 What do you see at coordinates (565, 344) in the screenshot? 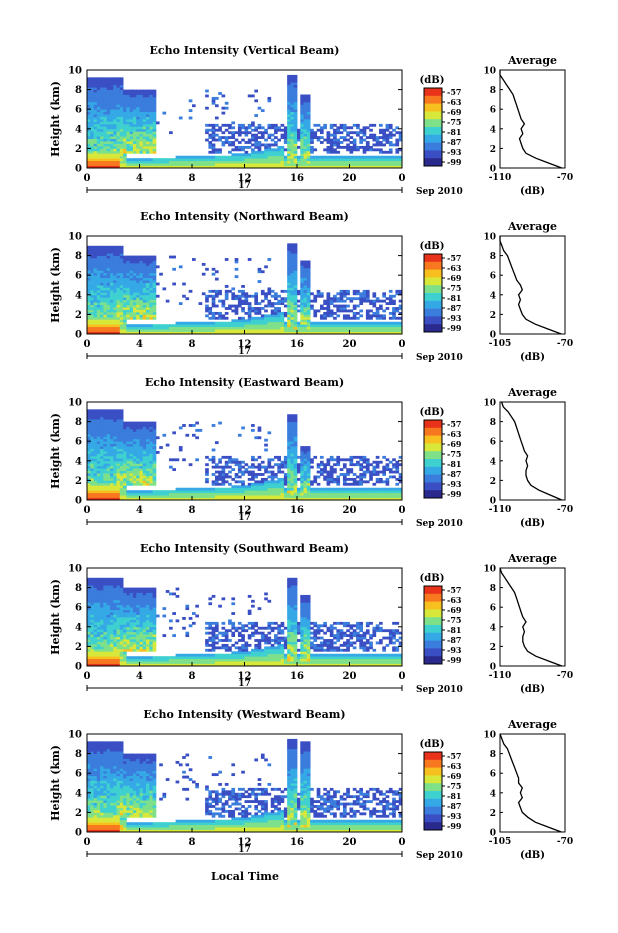
I see `avg-x-tick-label: -70` at bounding box center [565, 344].